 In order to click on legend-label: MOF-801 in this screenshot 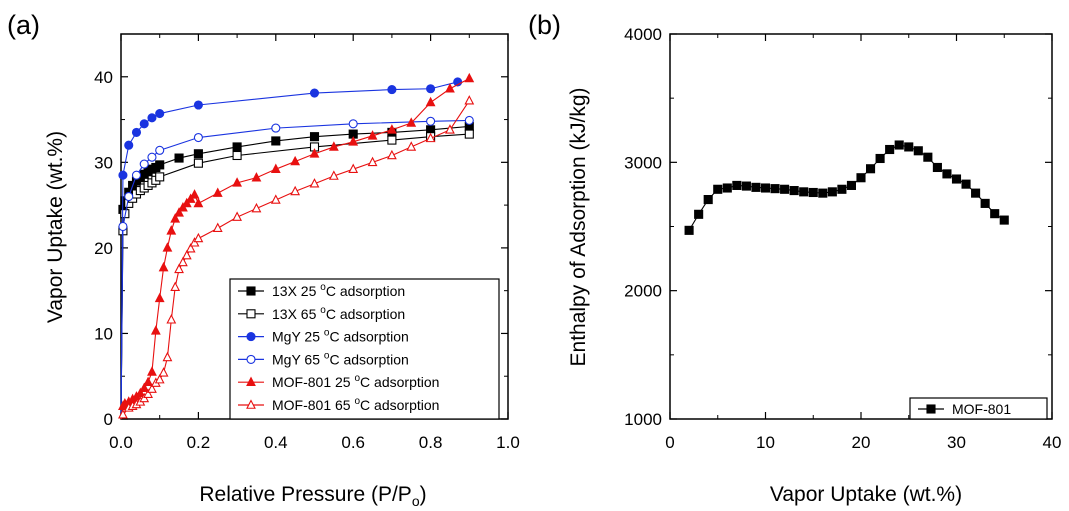, I will do `click(981, 409)`.